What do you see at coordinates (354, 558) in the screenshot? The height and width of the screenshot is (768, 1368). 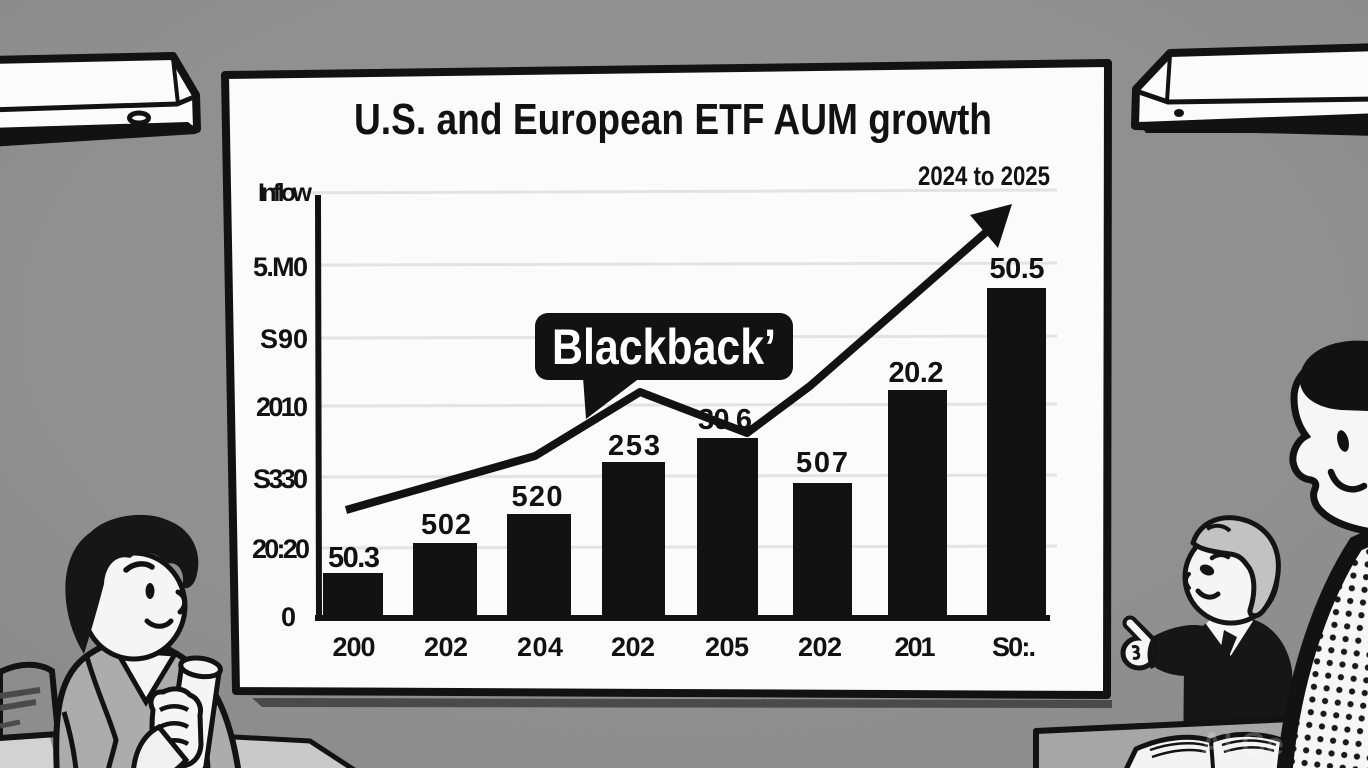 I see `svg-text: 50.3` at bounding box center [354, 558].